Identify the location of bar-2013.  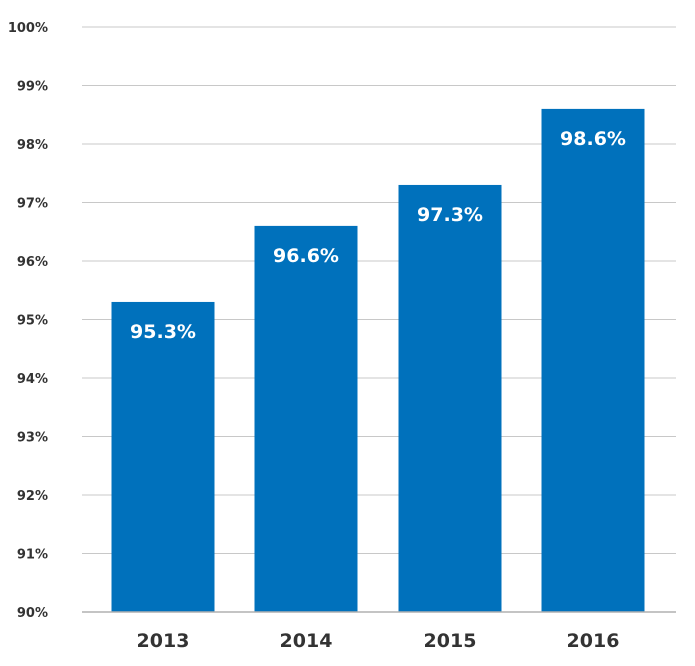
(163, 456).